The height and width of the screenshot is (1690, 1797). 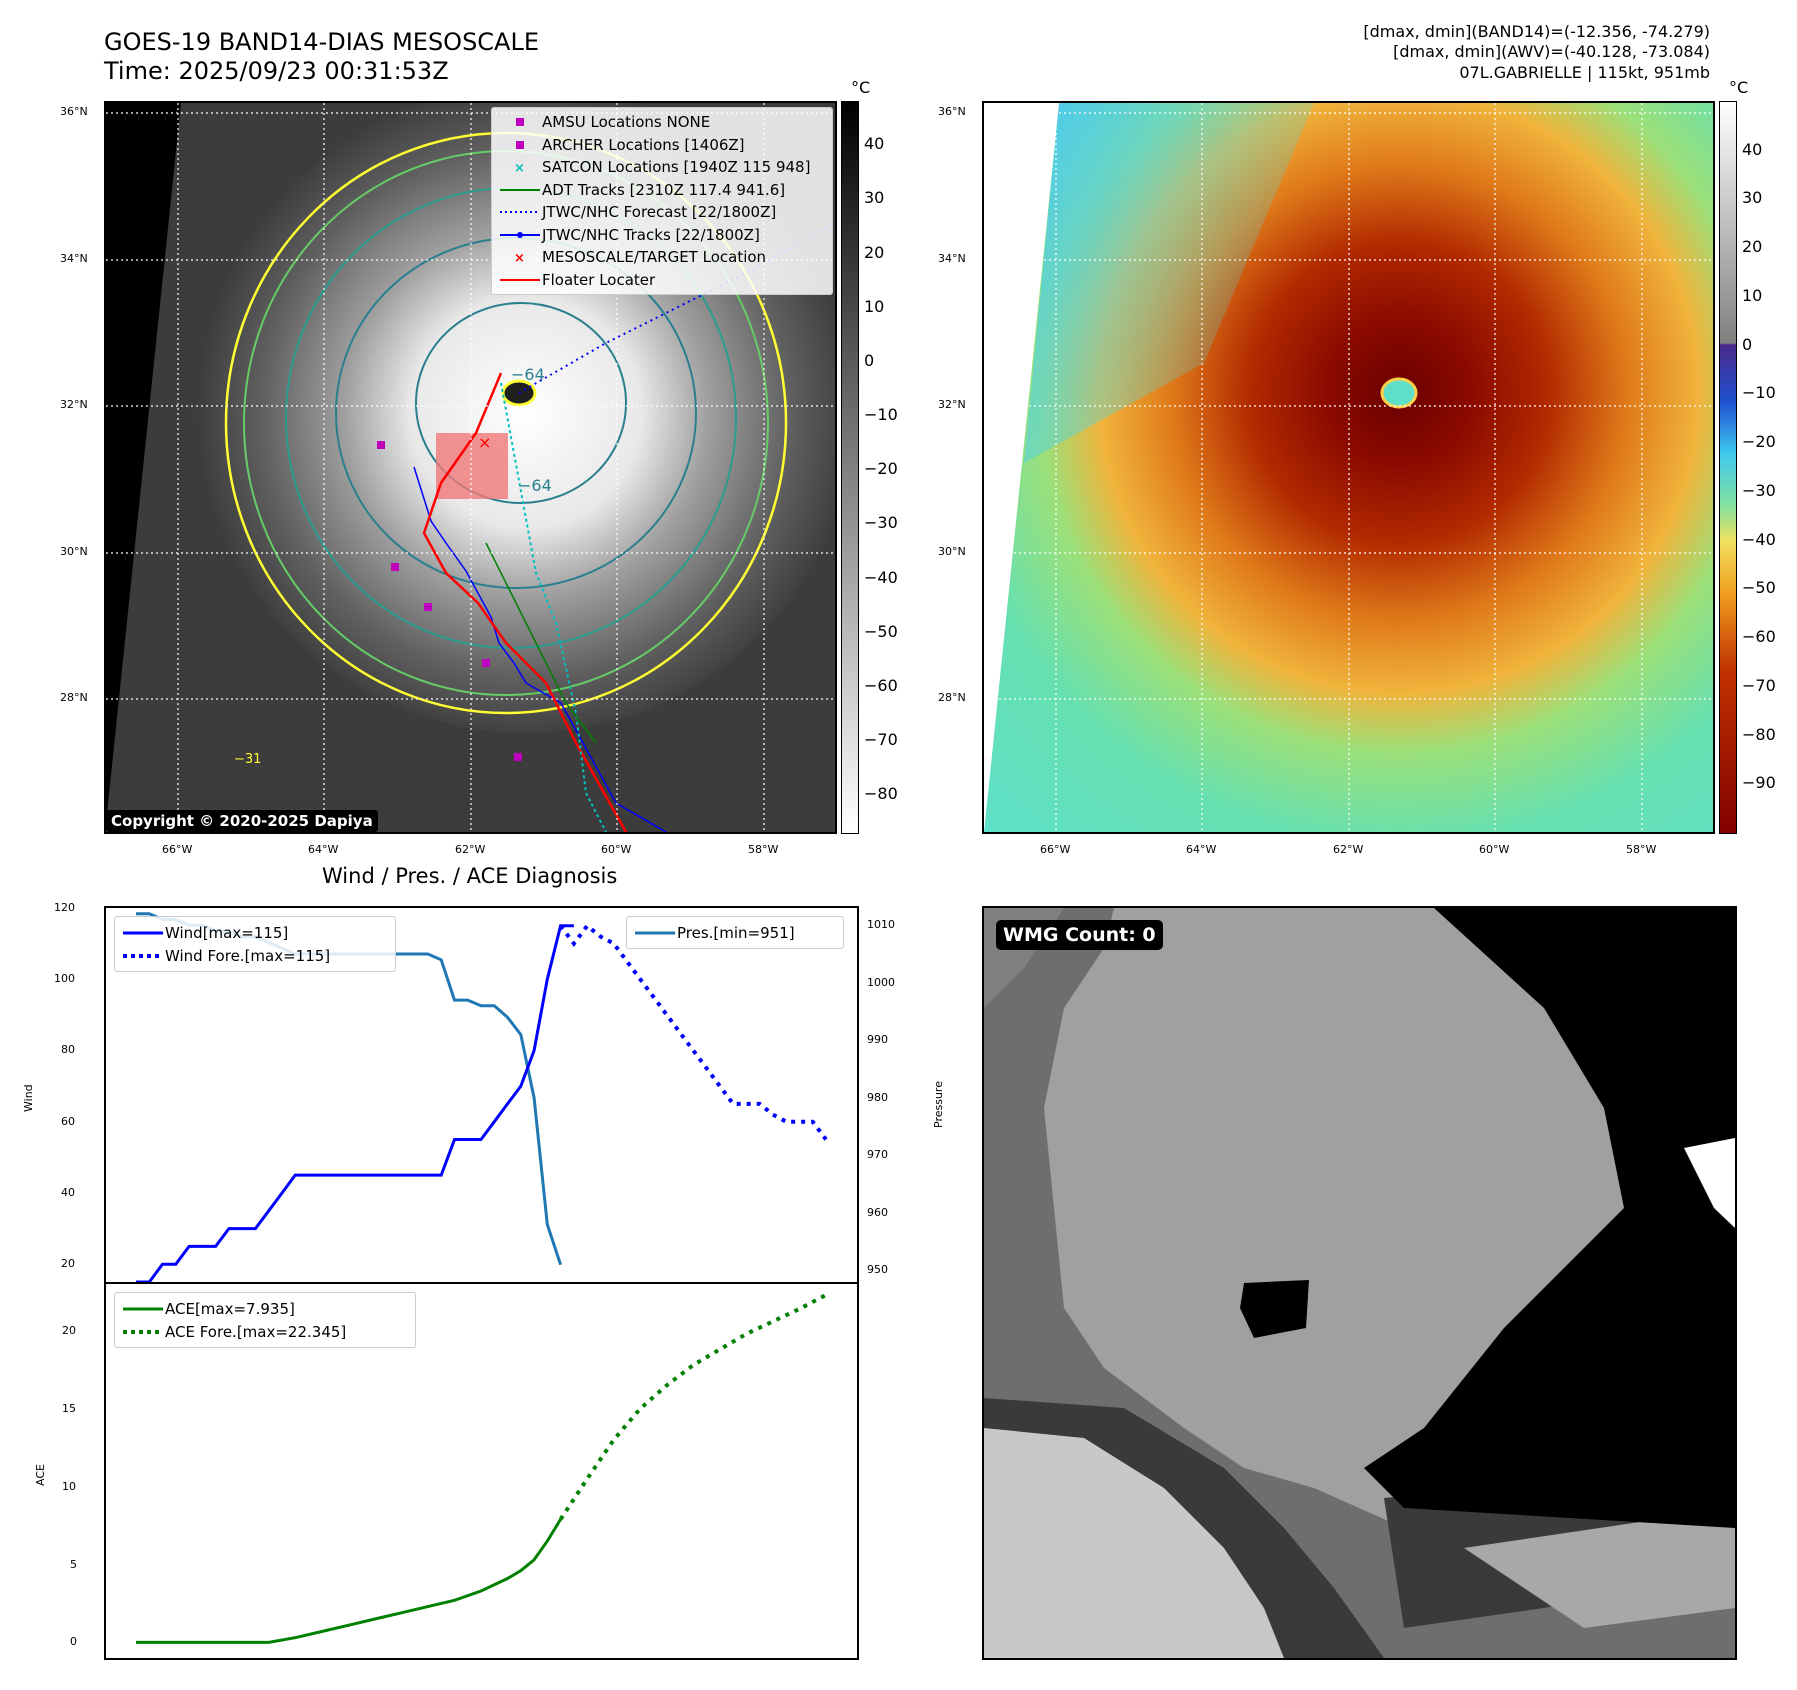 What do you see at coordinates (938, 1104) in the screenshot?
I see `pressure-axis-label: Pressure` at bounding box center [938, 1104].